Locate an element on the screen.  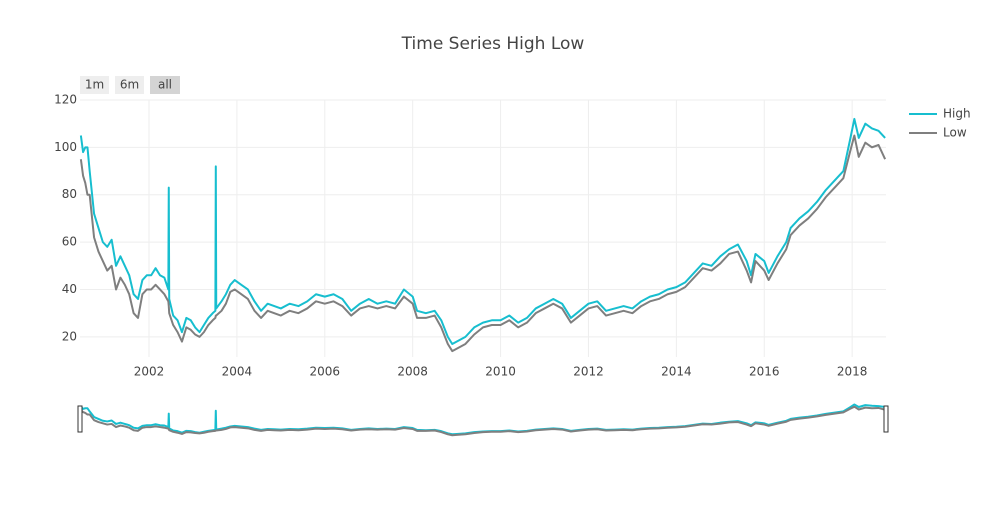
x-tick-label: 2012 is located at coordinates (588, 372).